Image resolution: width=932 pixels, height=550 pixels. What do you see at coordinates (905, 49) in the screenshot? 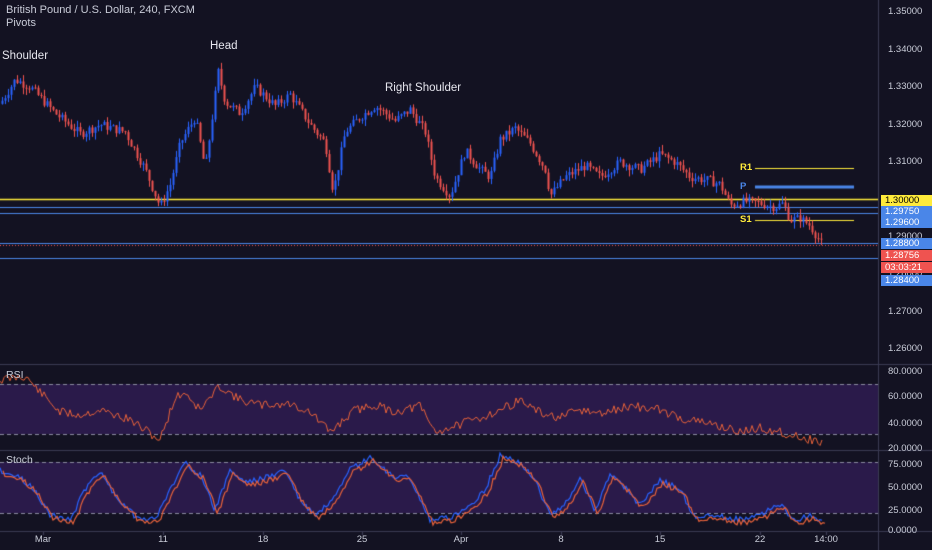
I see `price-tick: 1.34000` at bounding box center [905, 49].